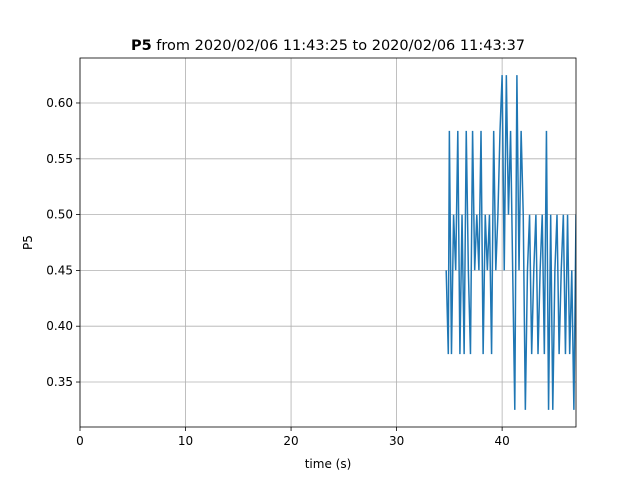 The image size is (640, 480). Describe the element at coordinates (59, 326) in the screenshot. I see `y-tick-label: 0.40` at that location.